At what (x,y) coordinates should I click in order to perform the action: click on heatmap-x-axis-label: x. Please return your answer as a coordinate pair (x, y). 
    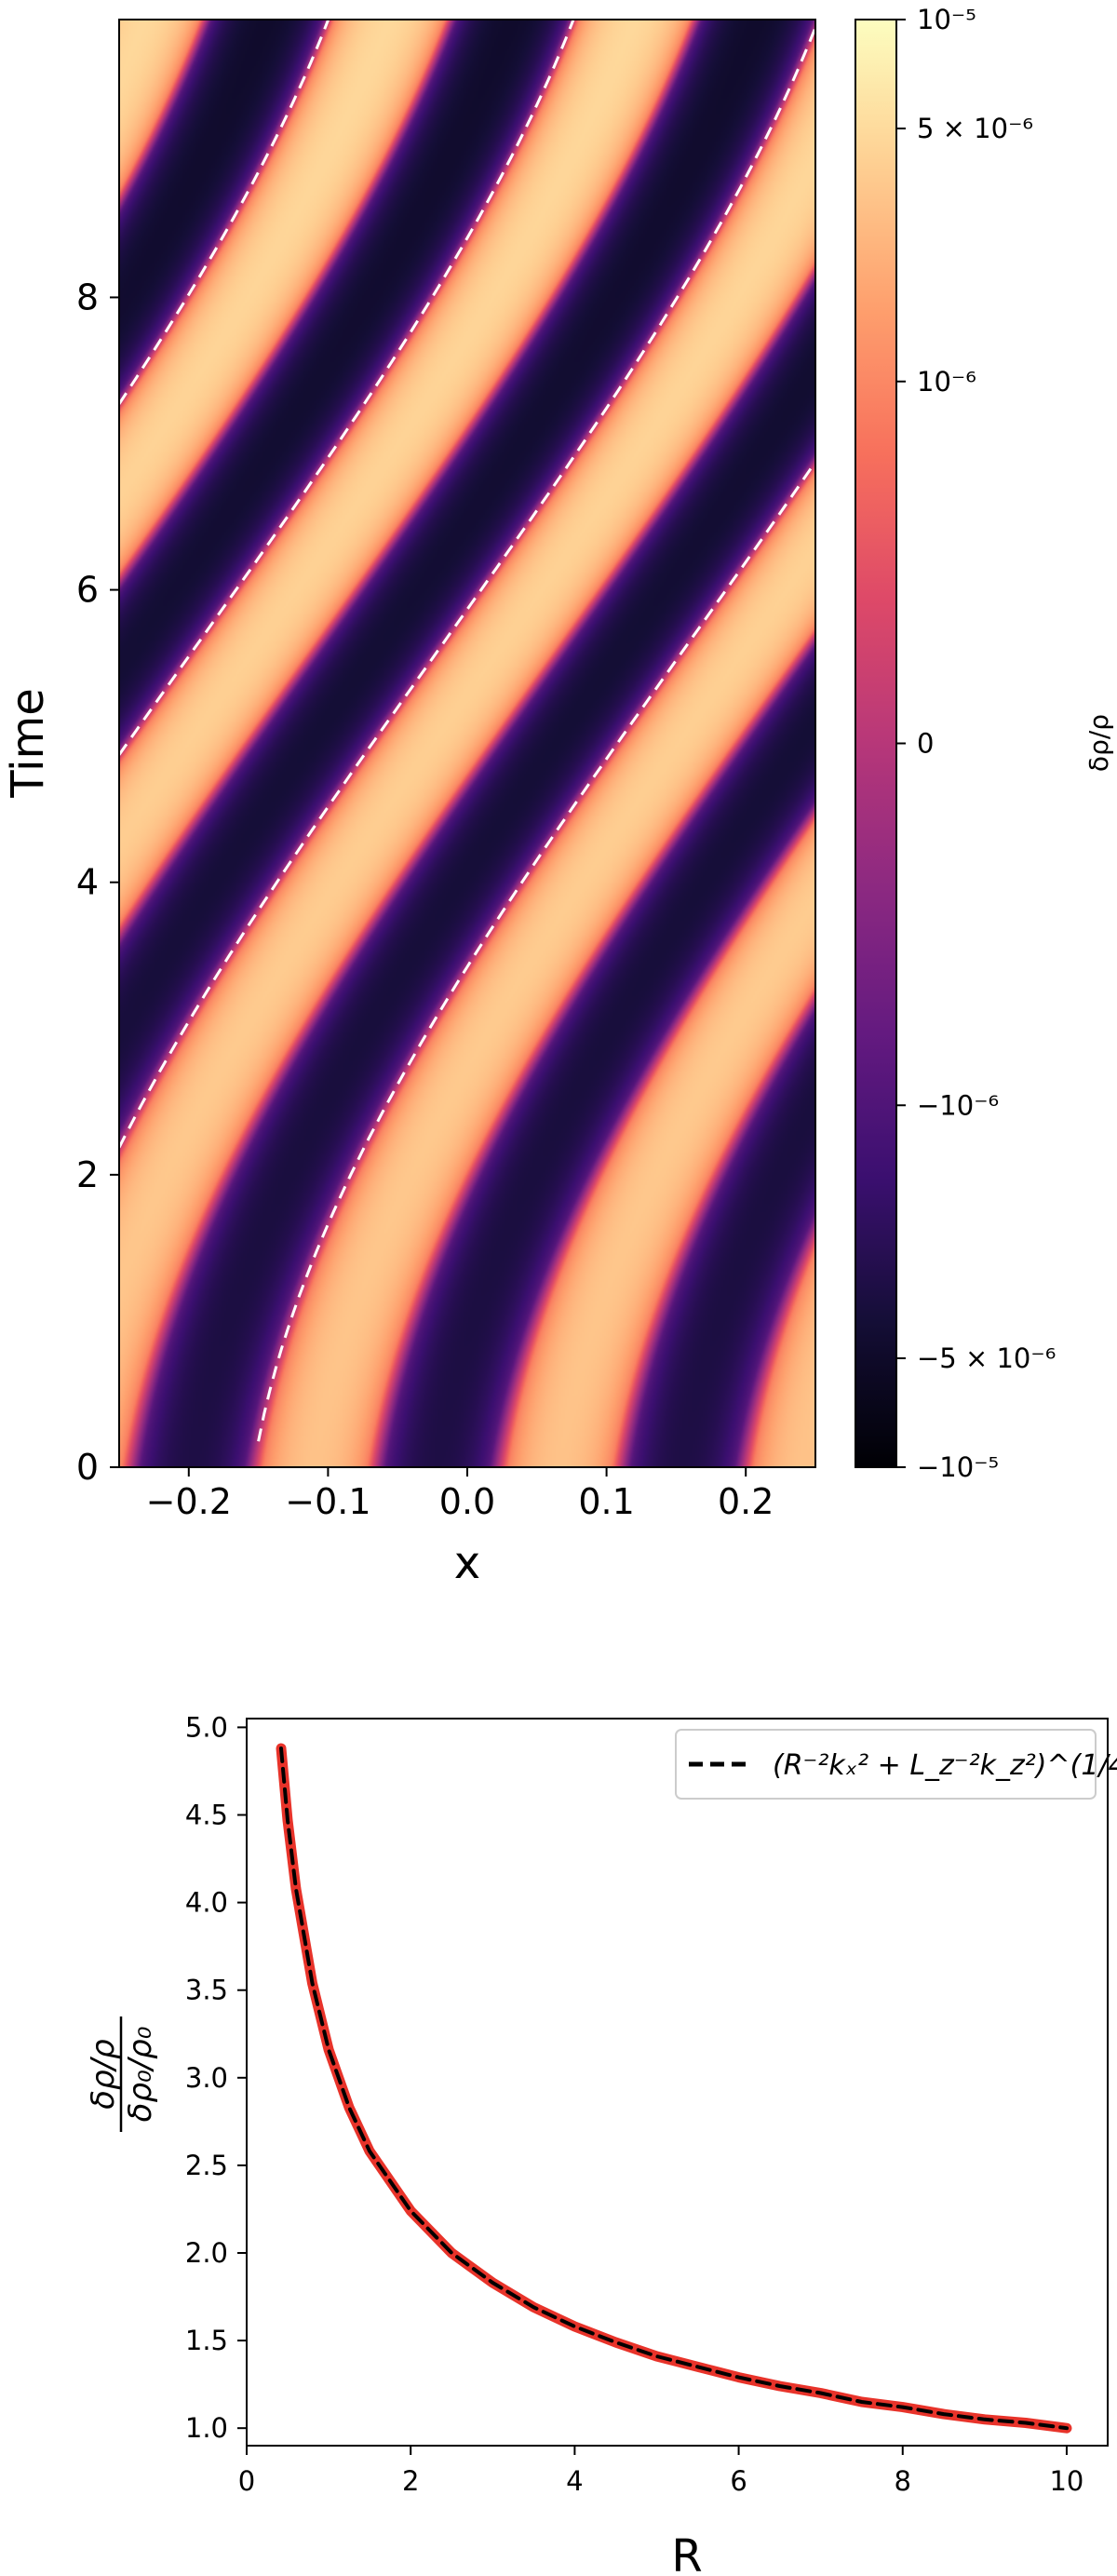
    Looking at the image, I should click on (467, 1563).